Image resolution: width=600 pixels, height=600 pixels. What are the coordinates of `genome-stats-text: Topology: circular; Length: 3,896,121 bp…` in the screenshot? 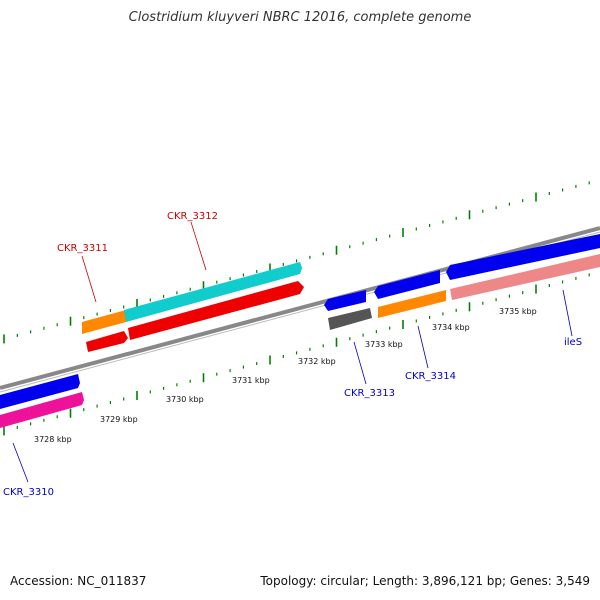 It's located at (425, 581).